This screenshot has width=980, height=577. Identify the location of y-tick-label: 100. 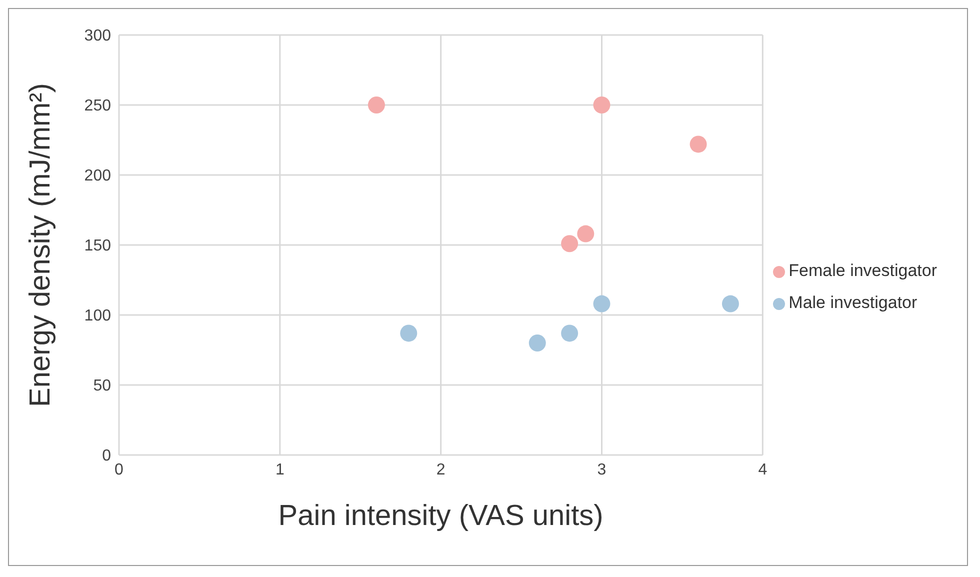
(98, 316).